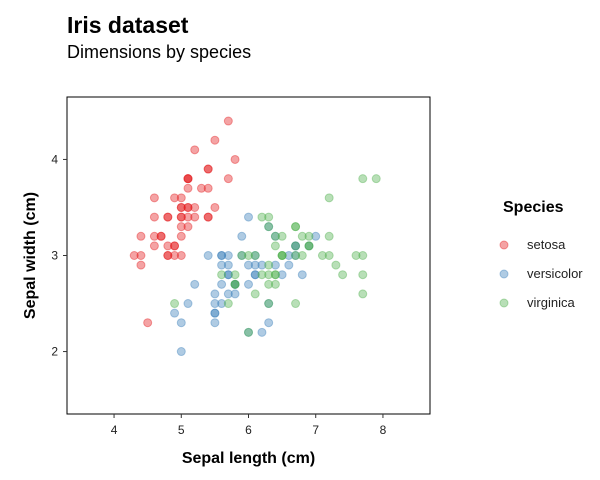 This screenshot has height=480, width=600. I want to click on x-tick-label-5: 5, so click(181, 430).